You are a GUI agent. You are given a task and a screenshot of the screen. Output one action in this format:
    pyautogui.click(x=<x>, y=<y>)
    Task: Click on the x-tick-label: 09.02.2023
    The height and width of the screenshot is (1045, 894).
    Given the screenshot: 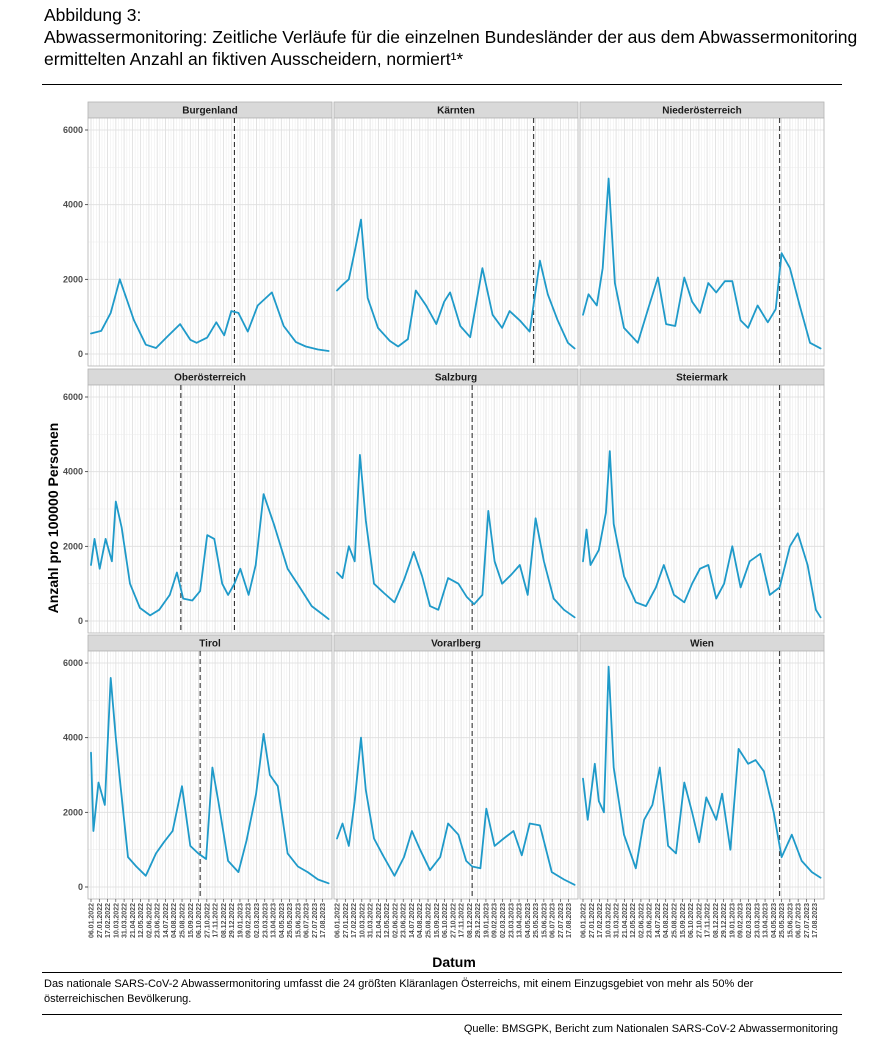 What is the action you would take?
    pyautogui.click(x=495, y=920)
    